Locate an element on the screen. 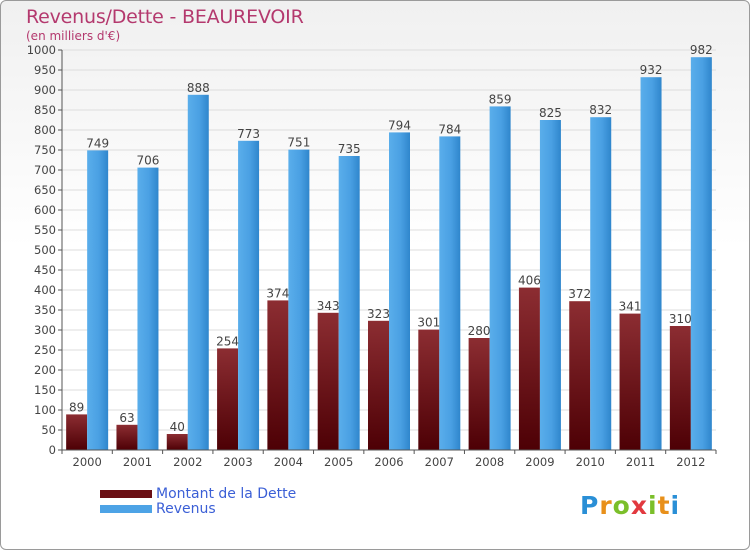 Image resolution: width=750 pixels, height=550 pixels. legend-item-revenus: Revenus is located at coordinates (198, 508).